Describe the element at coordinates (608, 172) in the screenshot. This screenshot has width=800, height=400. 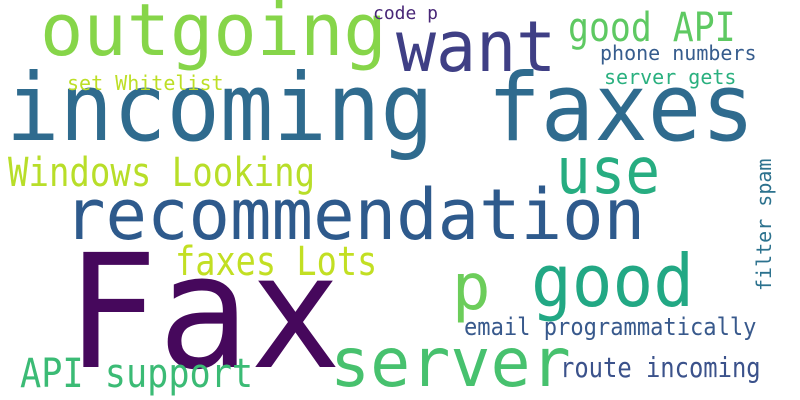
I see `word-use: use` at that location.